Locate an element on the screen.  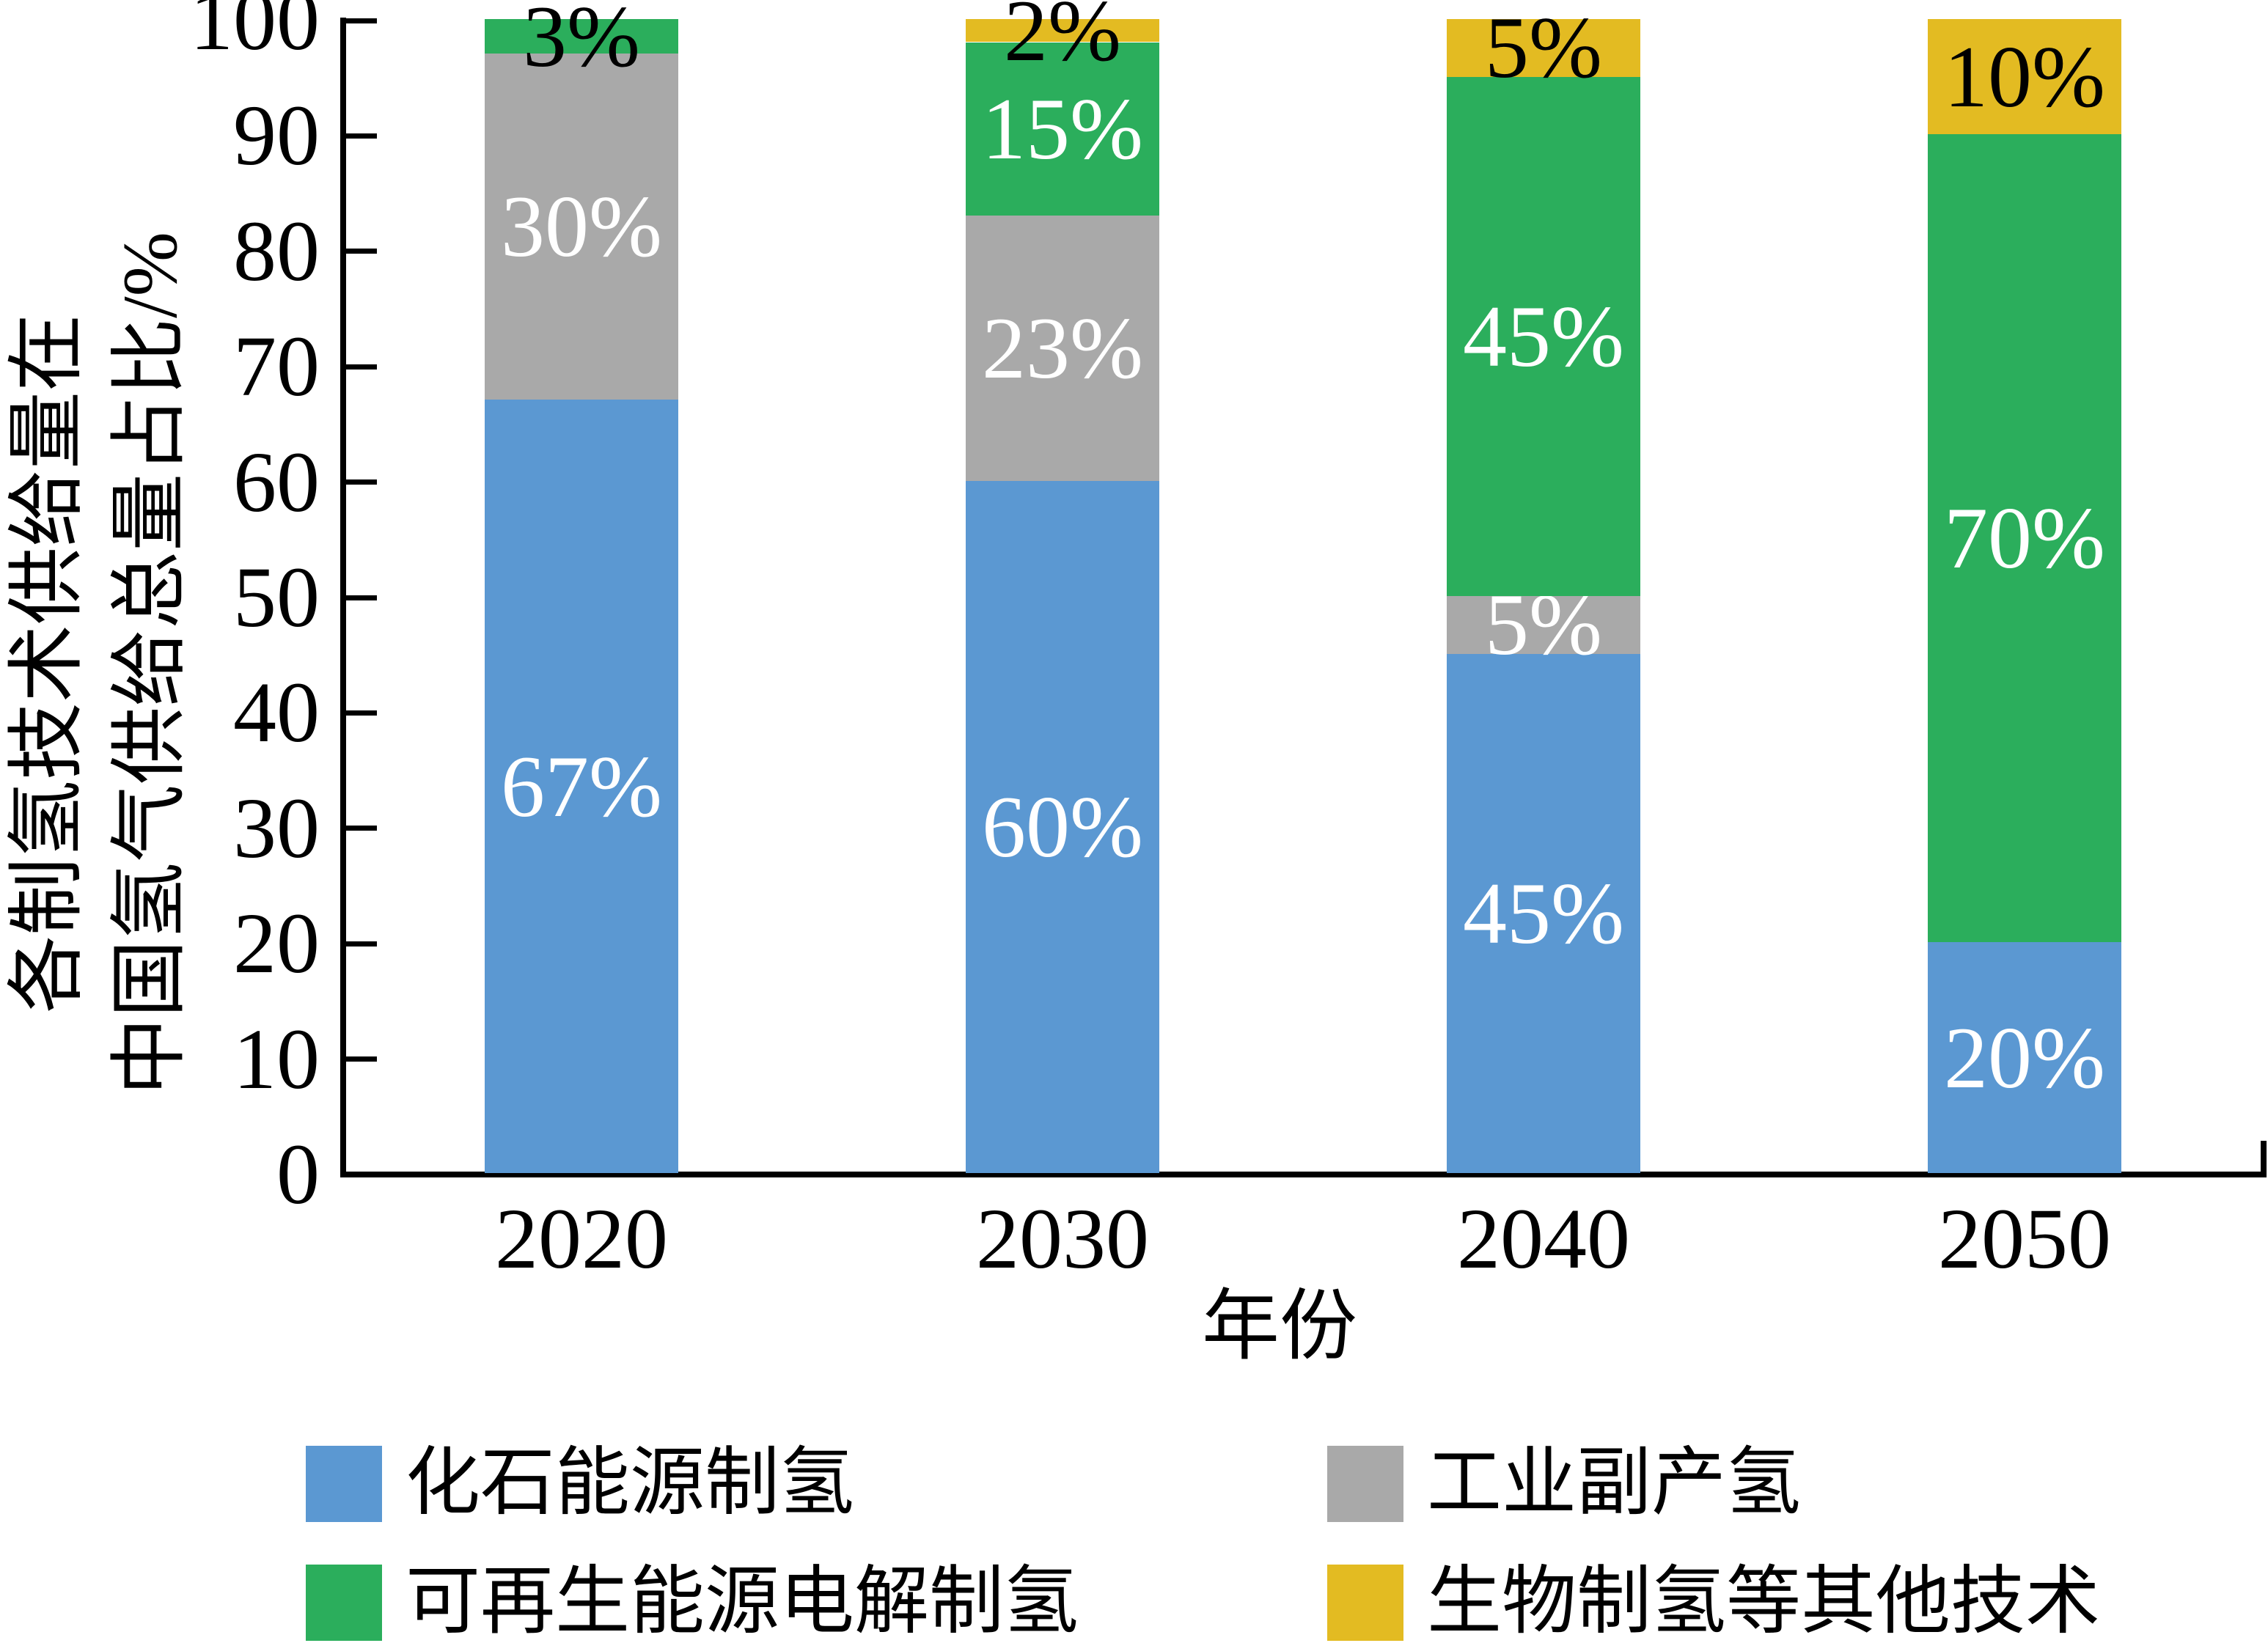
bar-segment: 30% is located at coordinates (581, 227).